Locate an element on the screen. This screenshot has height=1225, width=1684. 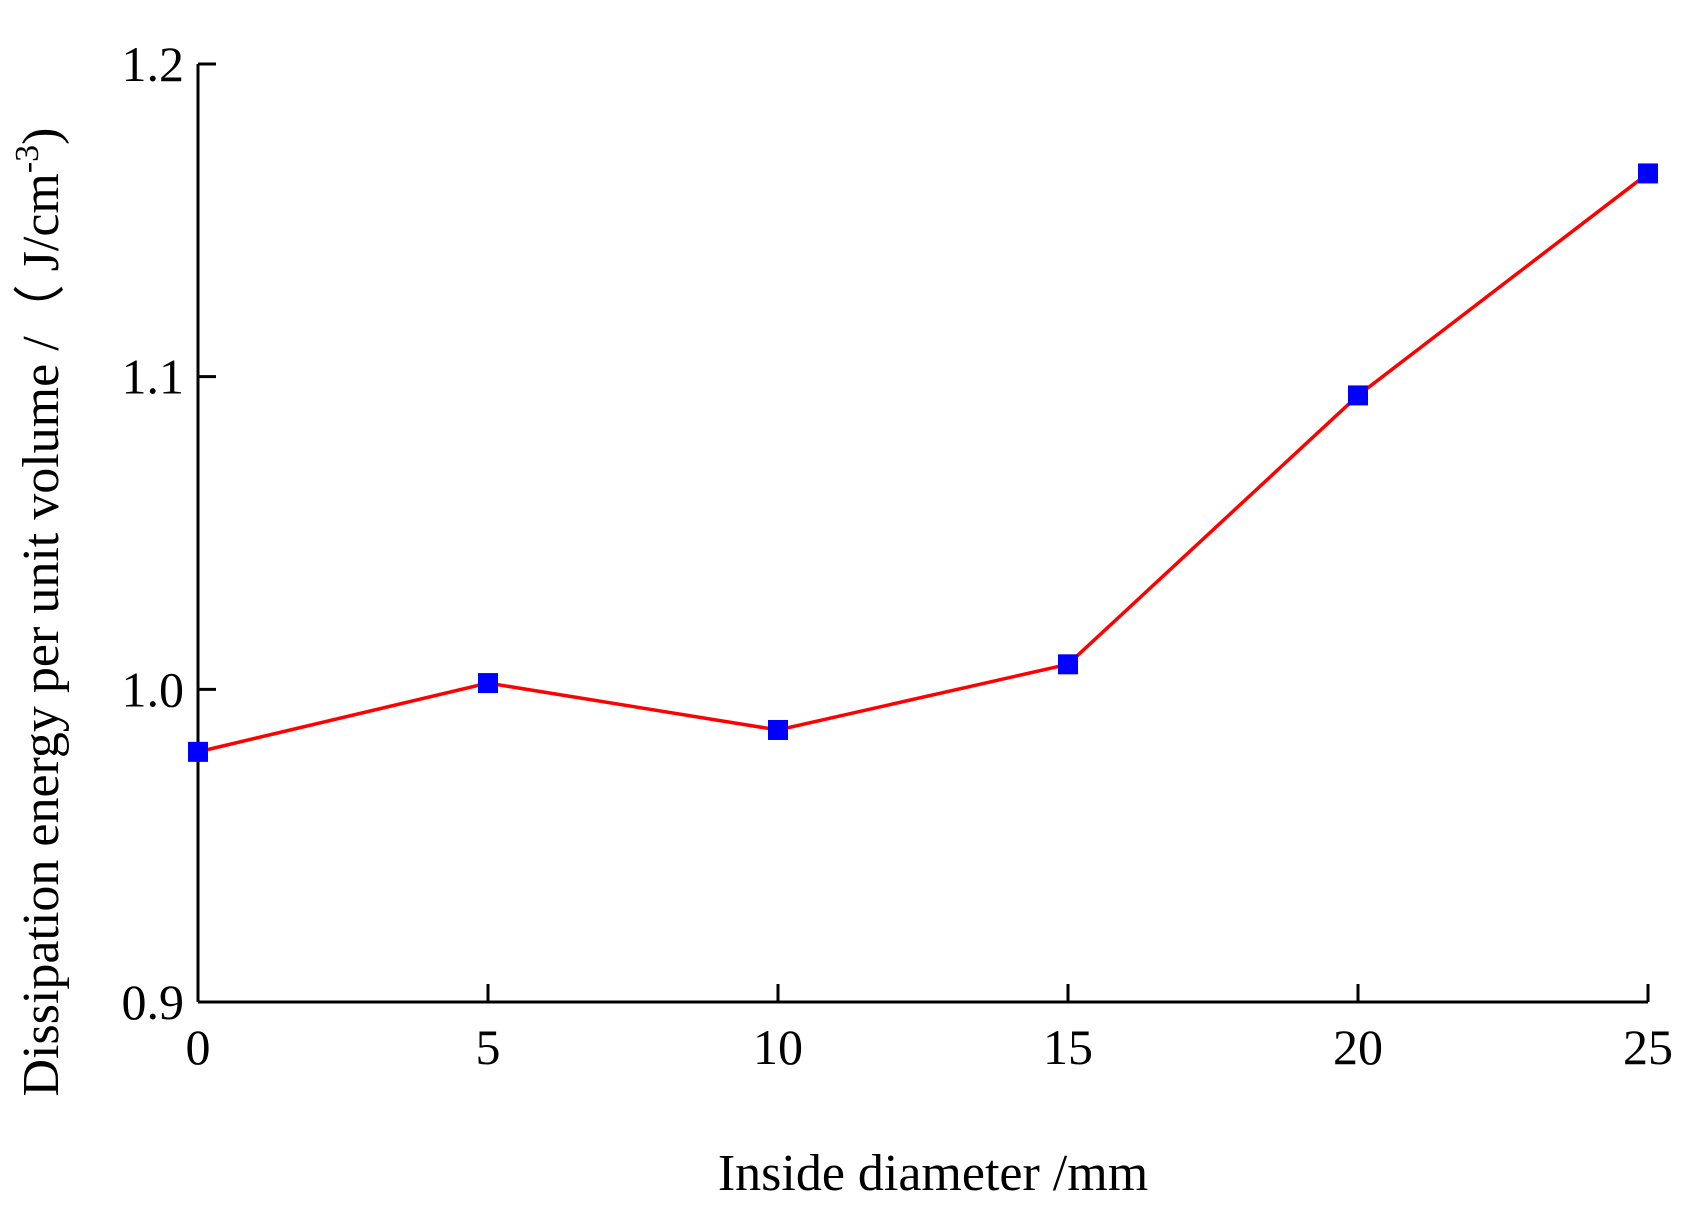
x-tick-label: 5 is located at coordinates (488, 1047).